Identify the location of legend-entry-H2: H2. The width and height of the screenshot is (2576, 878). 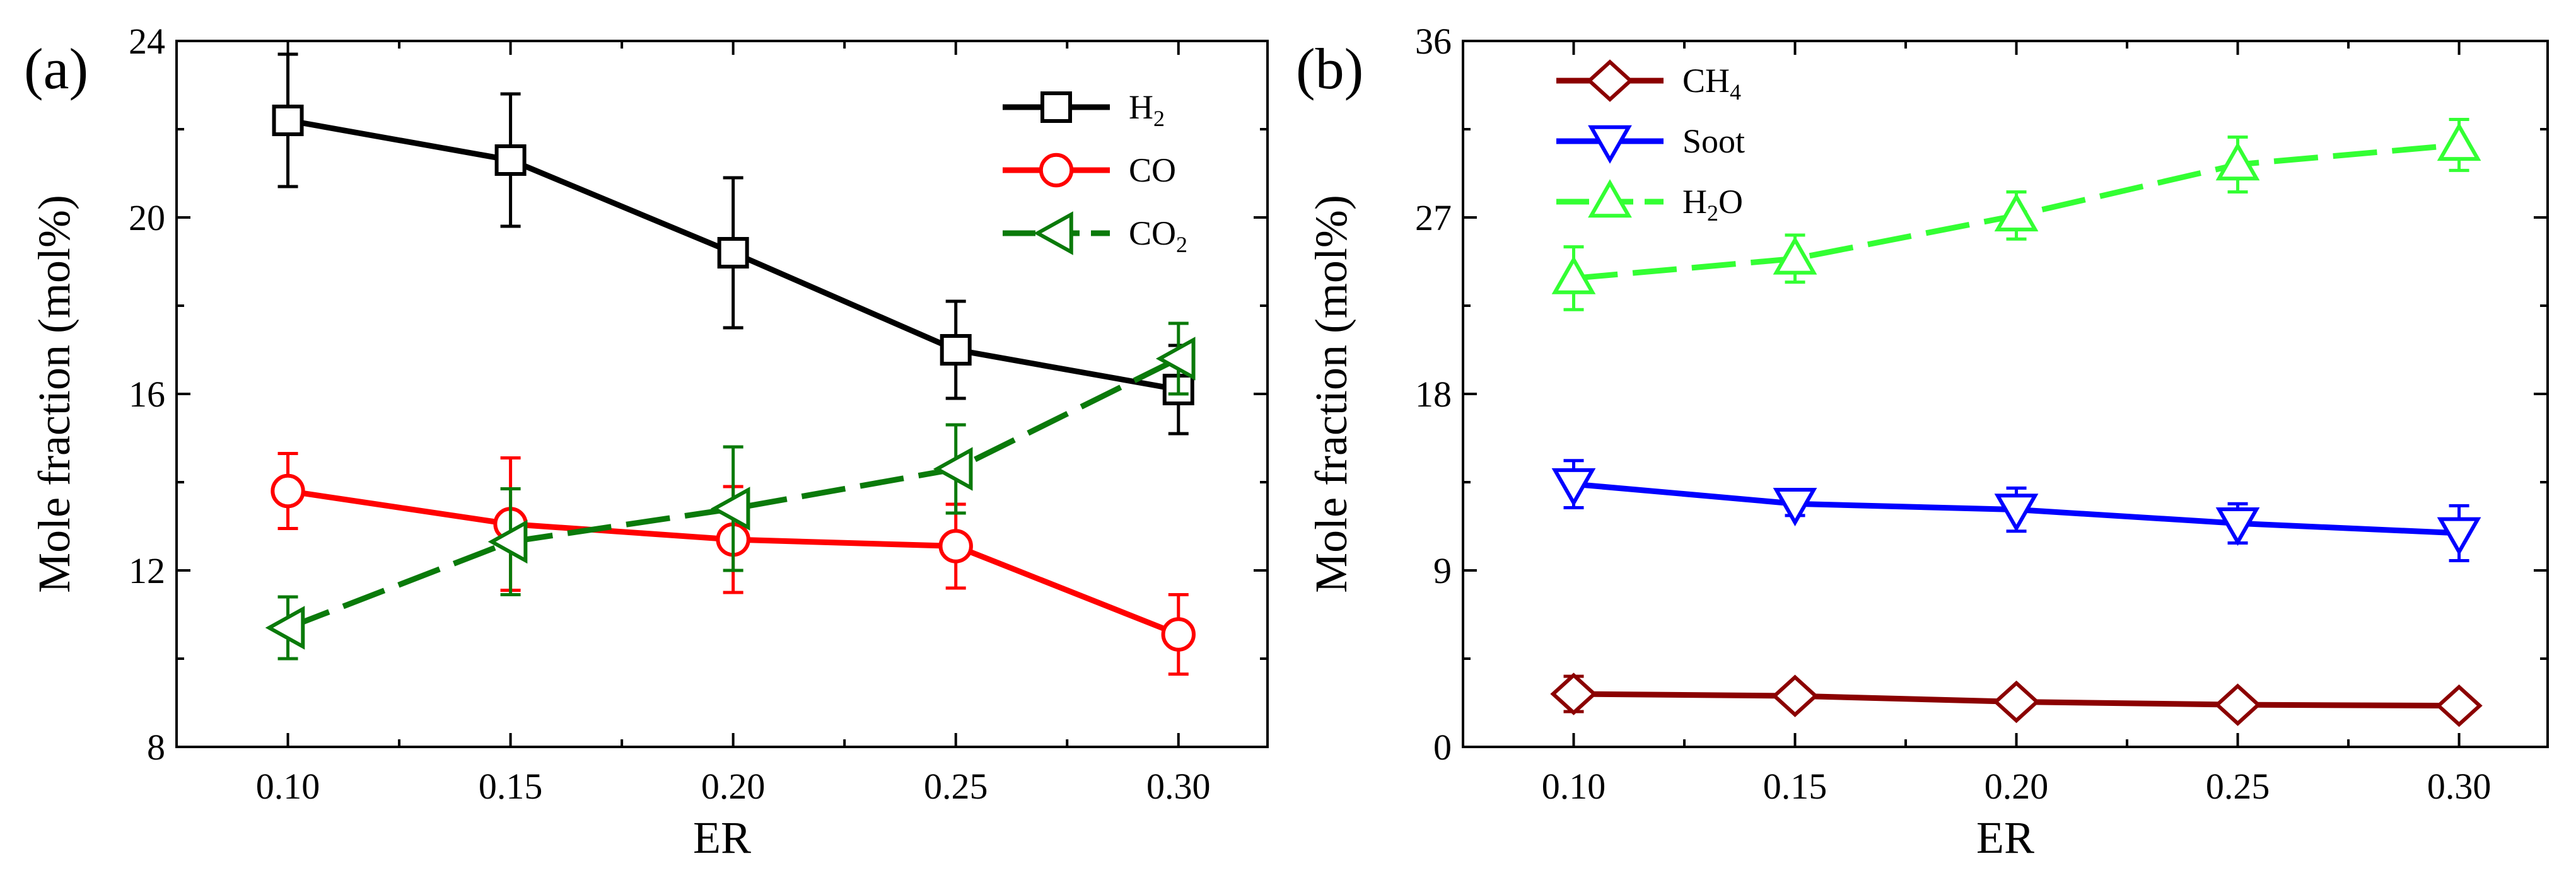
(1084, 109).